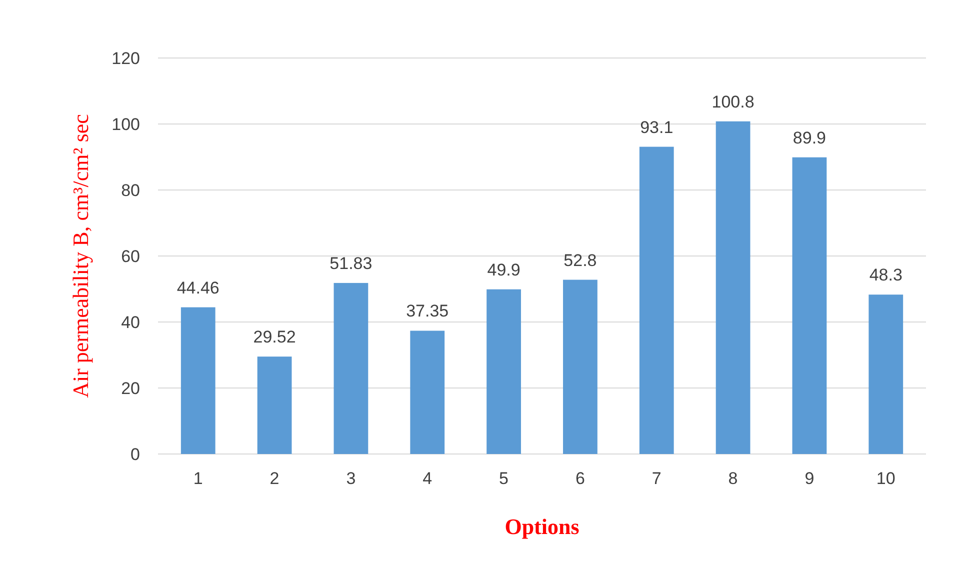 This screenshot has height=572, width=964. What do you see at coordinates (126, 124) in the screenshot?
I see `y-tick-label: 100` at bounding box center [126, 124].